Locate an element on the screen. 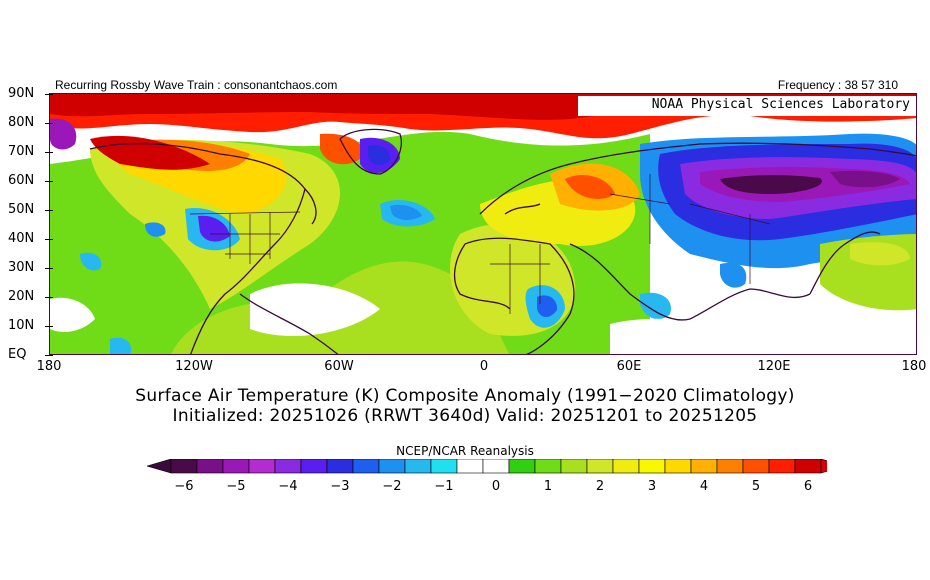  colorbar-tick-label: 2 is located at coordinates (600, 486).